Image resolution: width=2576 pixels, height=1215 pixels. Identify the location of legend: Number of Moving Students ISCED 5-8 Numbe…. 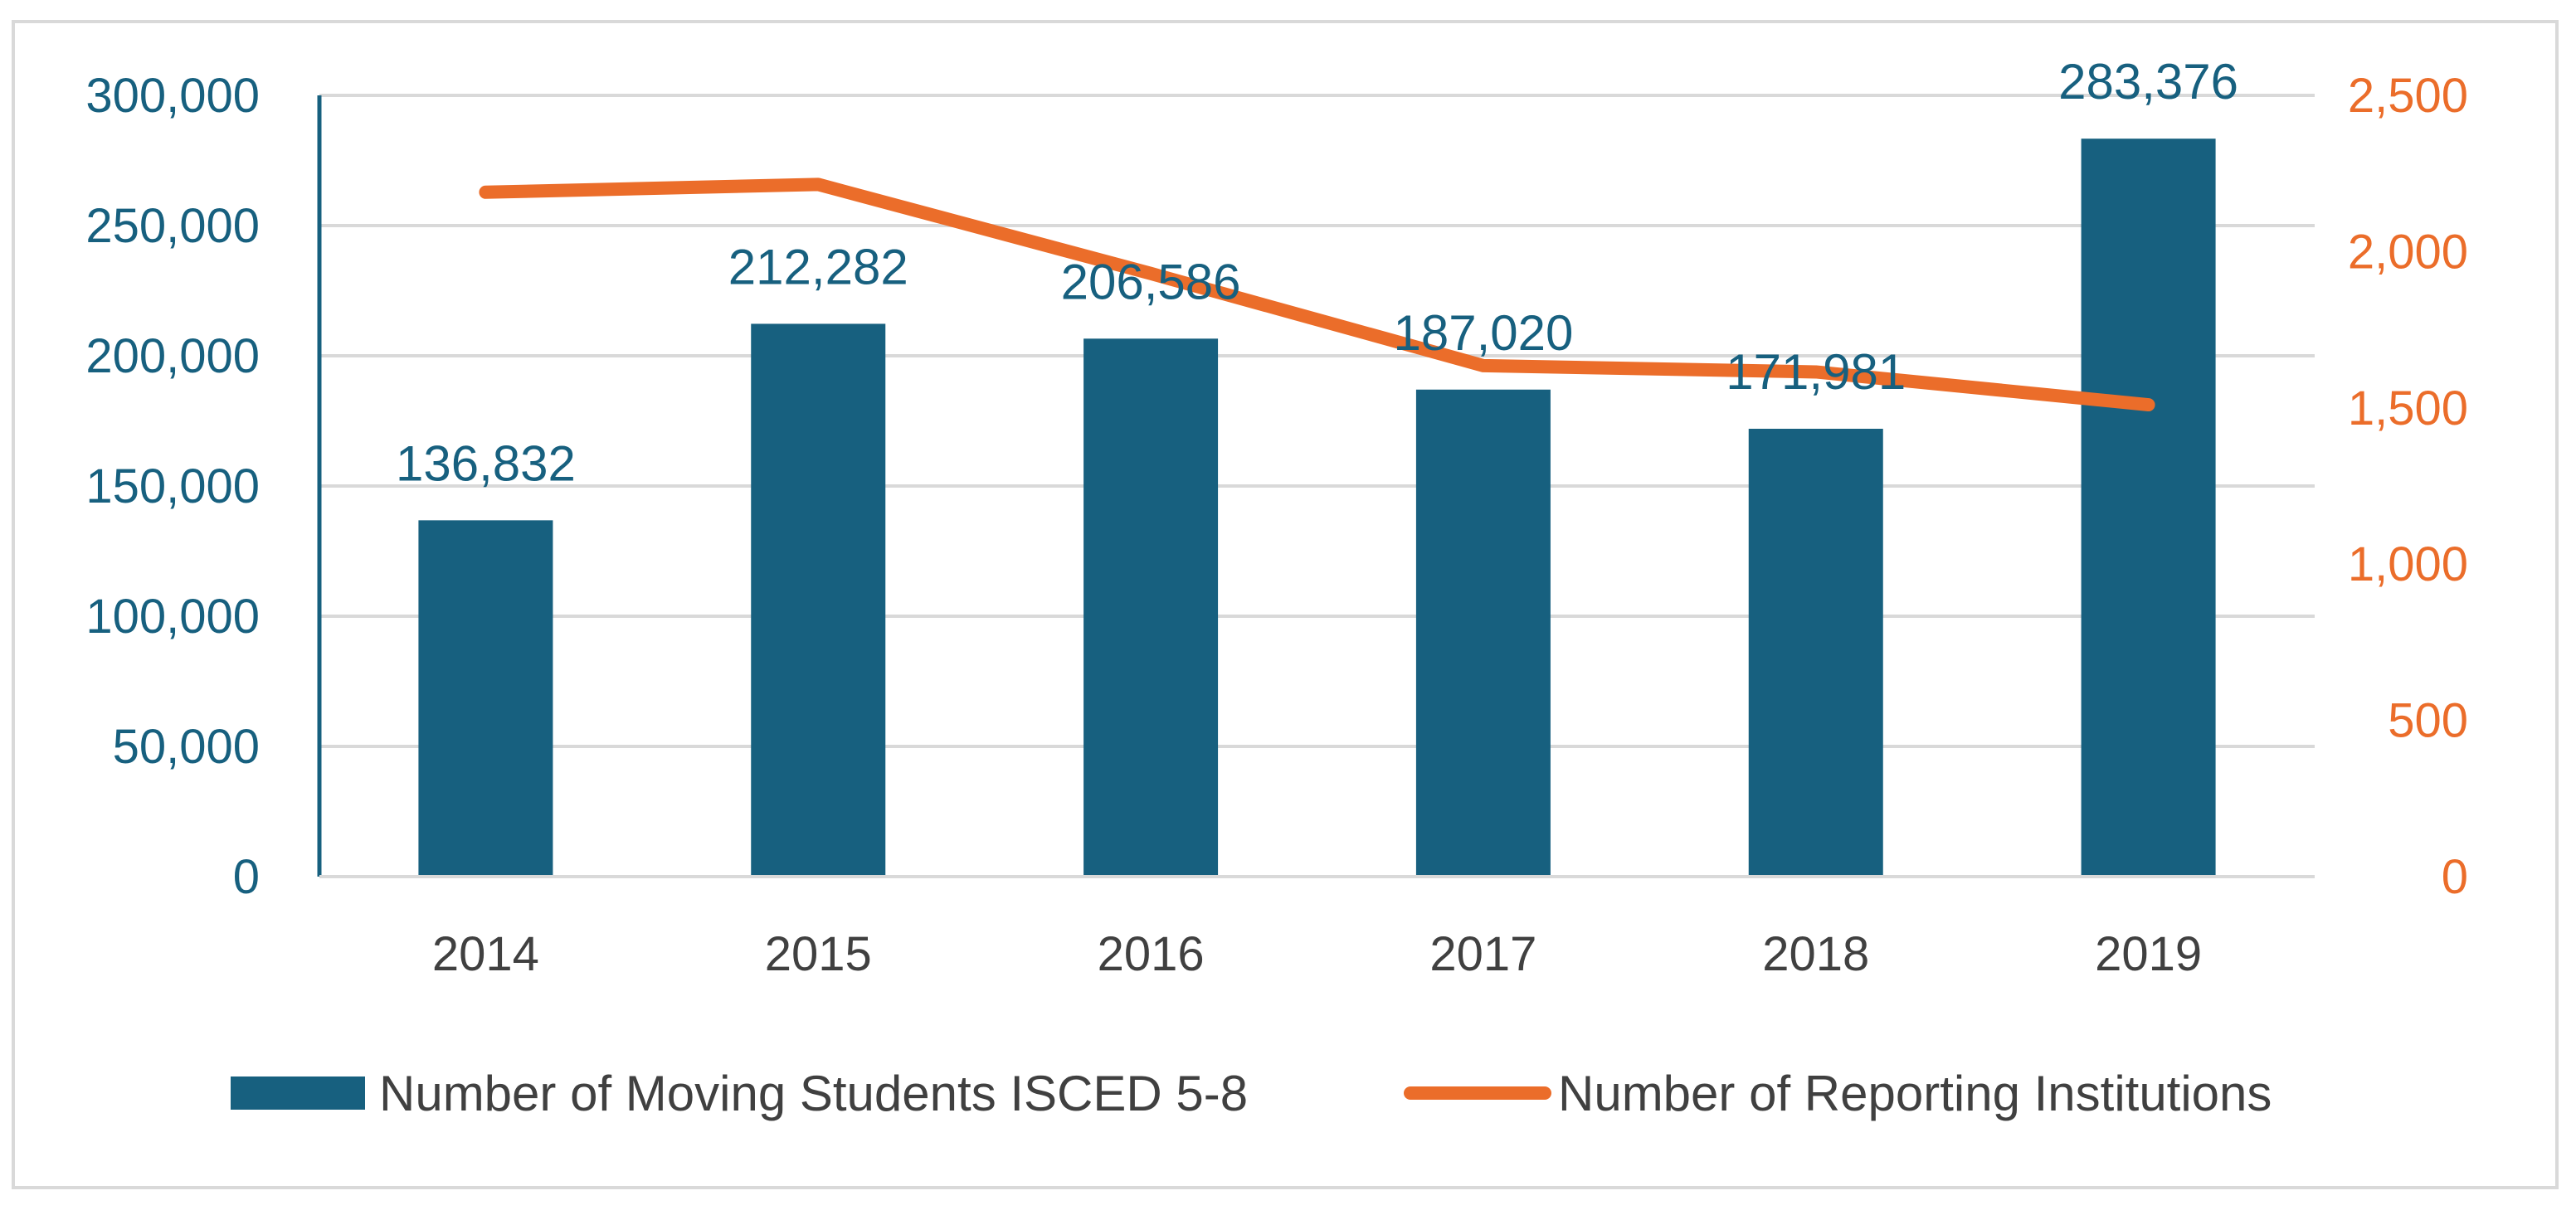
(1251, 1093).